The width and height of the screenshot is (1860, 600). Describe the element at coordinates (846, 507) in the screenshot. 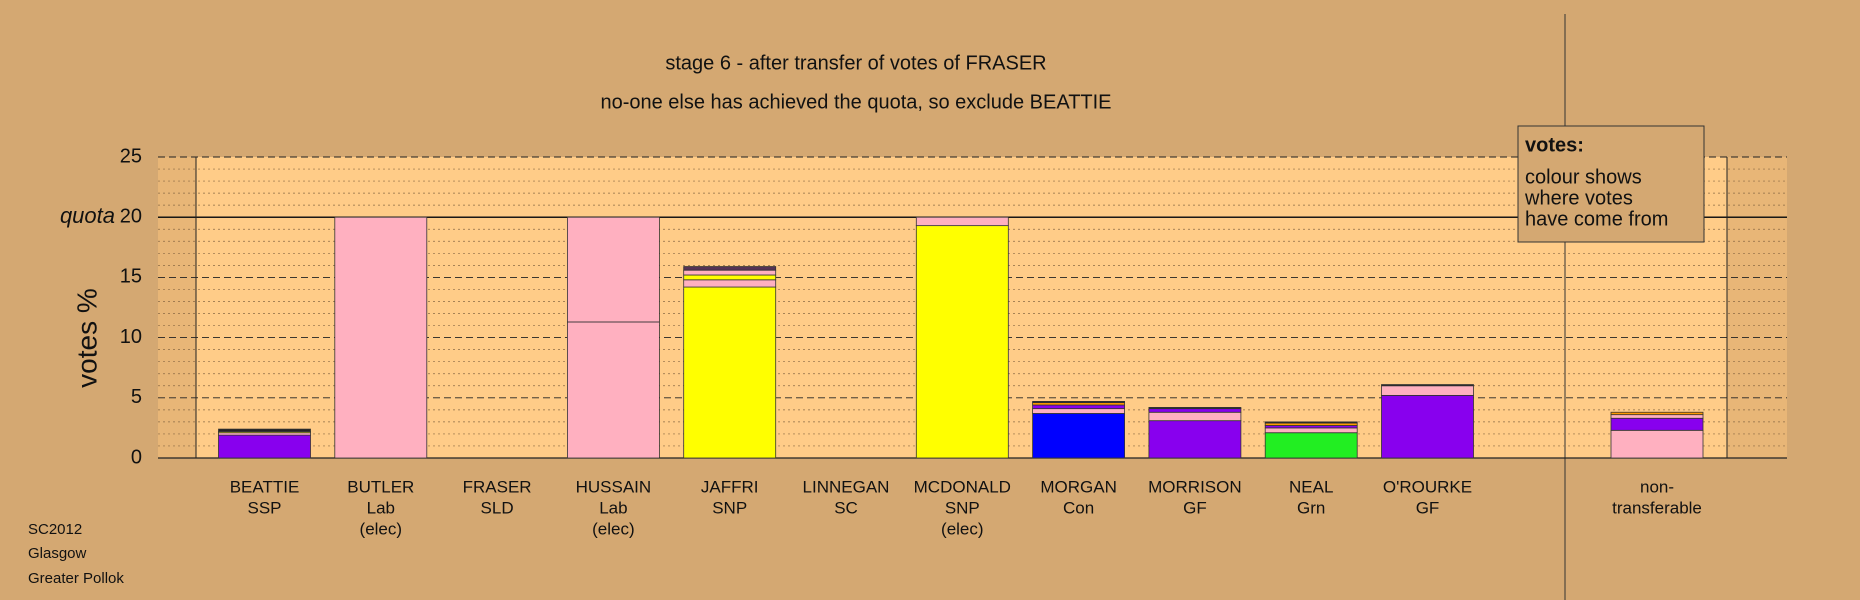

I see `x-tick-label: SC` at that location.